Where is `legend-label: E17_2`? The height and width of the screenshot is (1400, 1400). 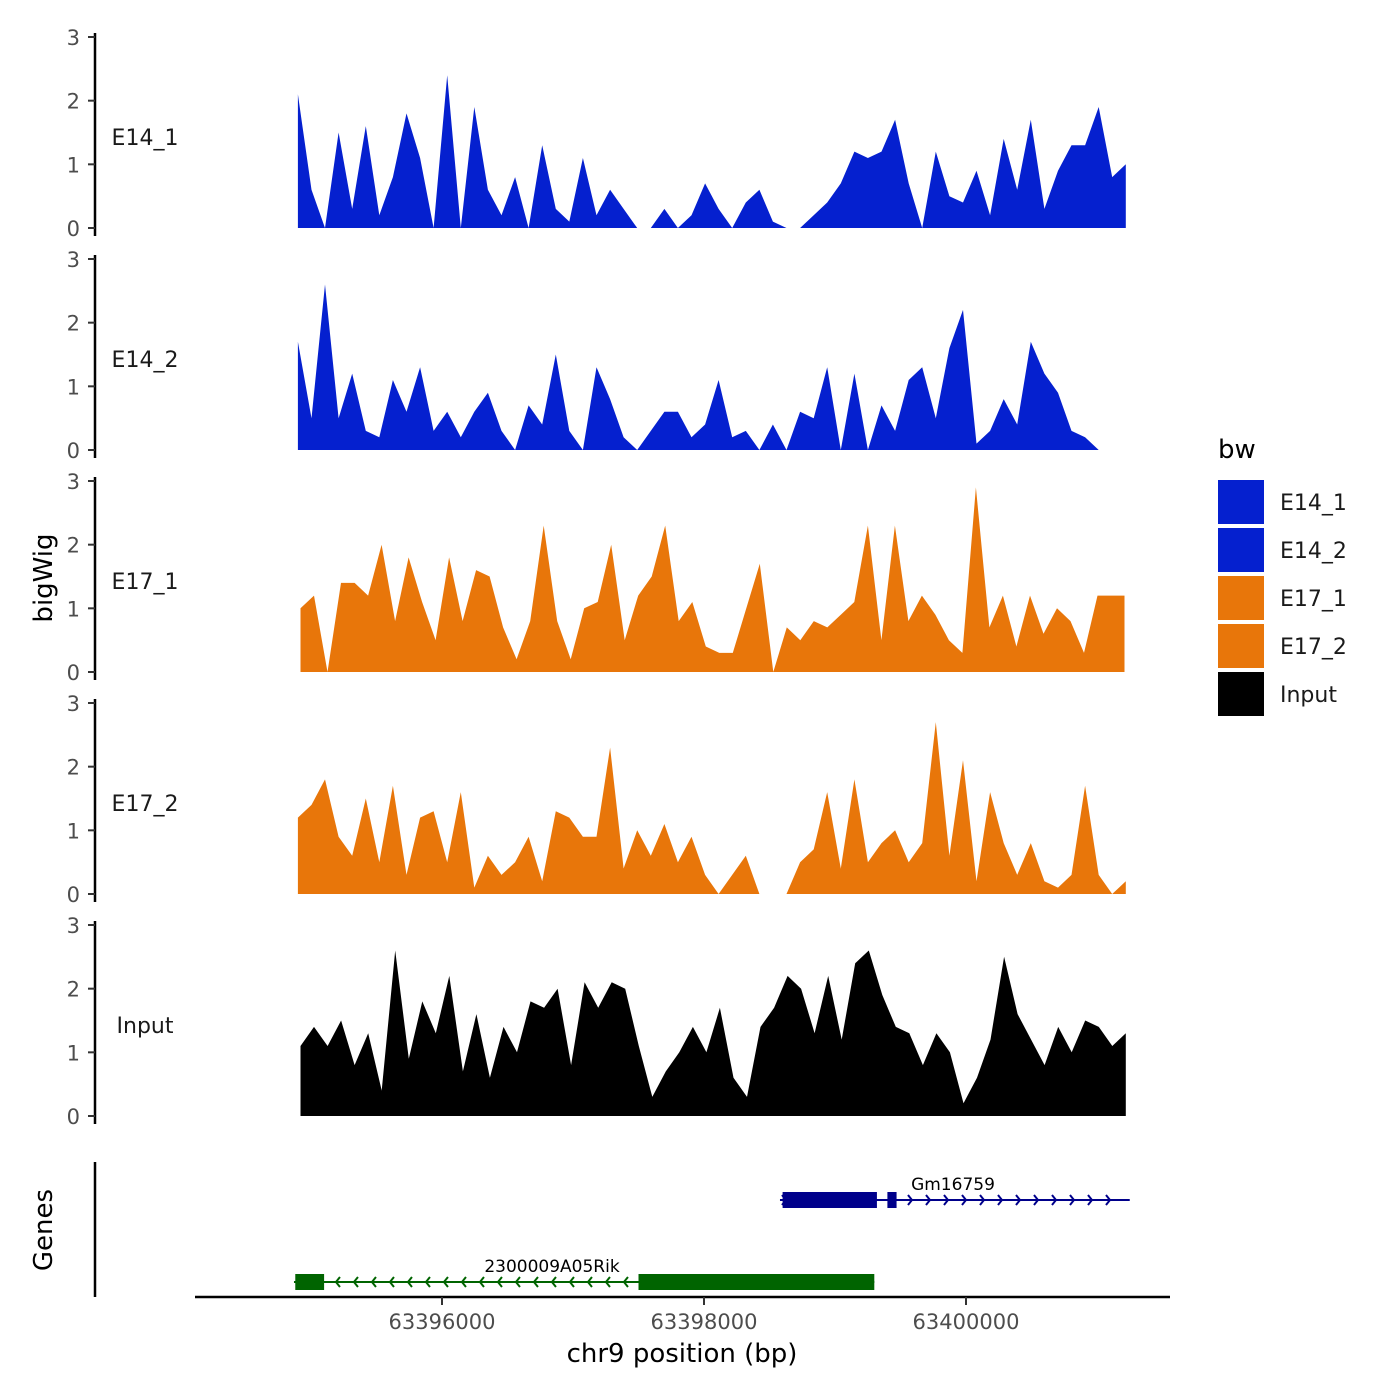
legend-label: E17_2 is located at coordinates (1313, 647).